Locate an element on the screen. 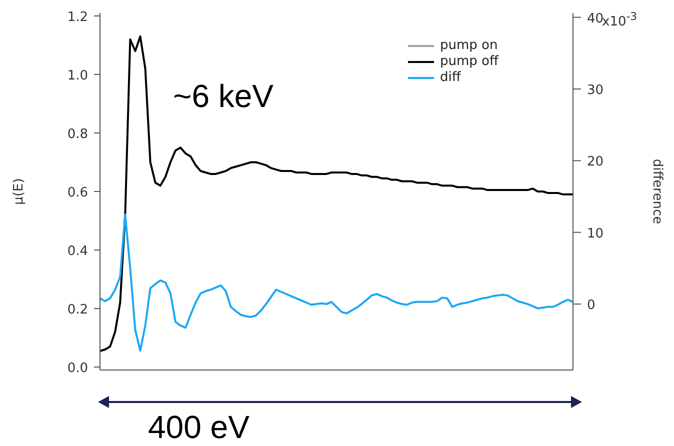 This screenshot has width=674, height=446. legend-label: pump on is located at coordinates (469, 46).